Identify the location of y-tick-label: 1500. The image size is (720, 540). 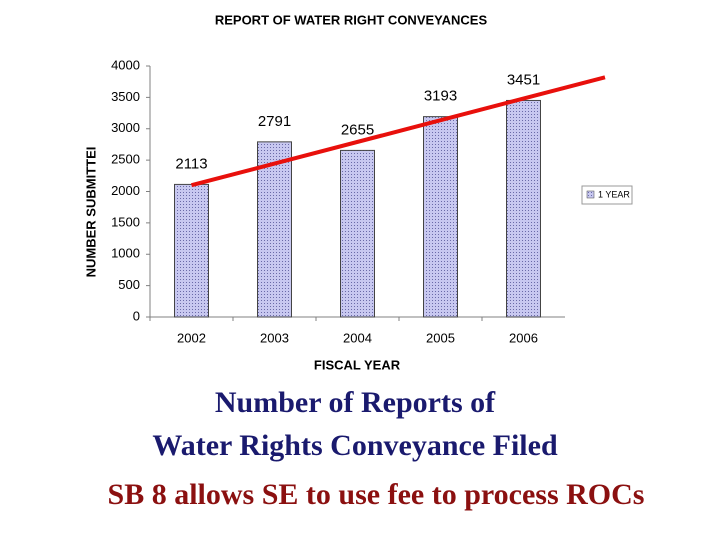
(125, 221).